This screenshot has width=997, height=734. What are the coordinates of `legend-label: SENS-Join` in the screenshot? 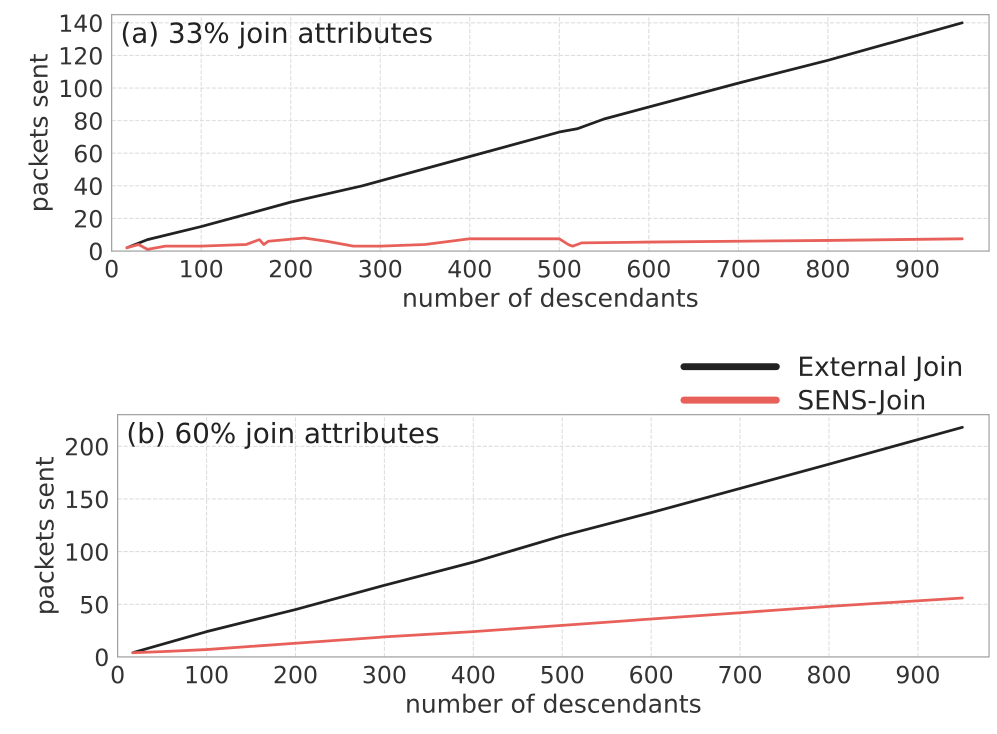 It's located at (861, 402).